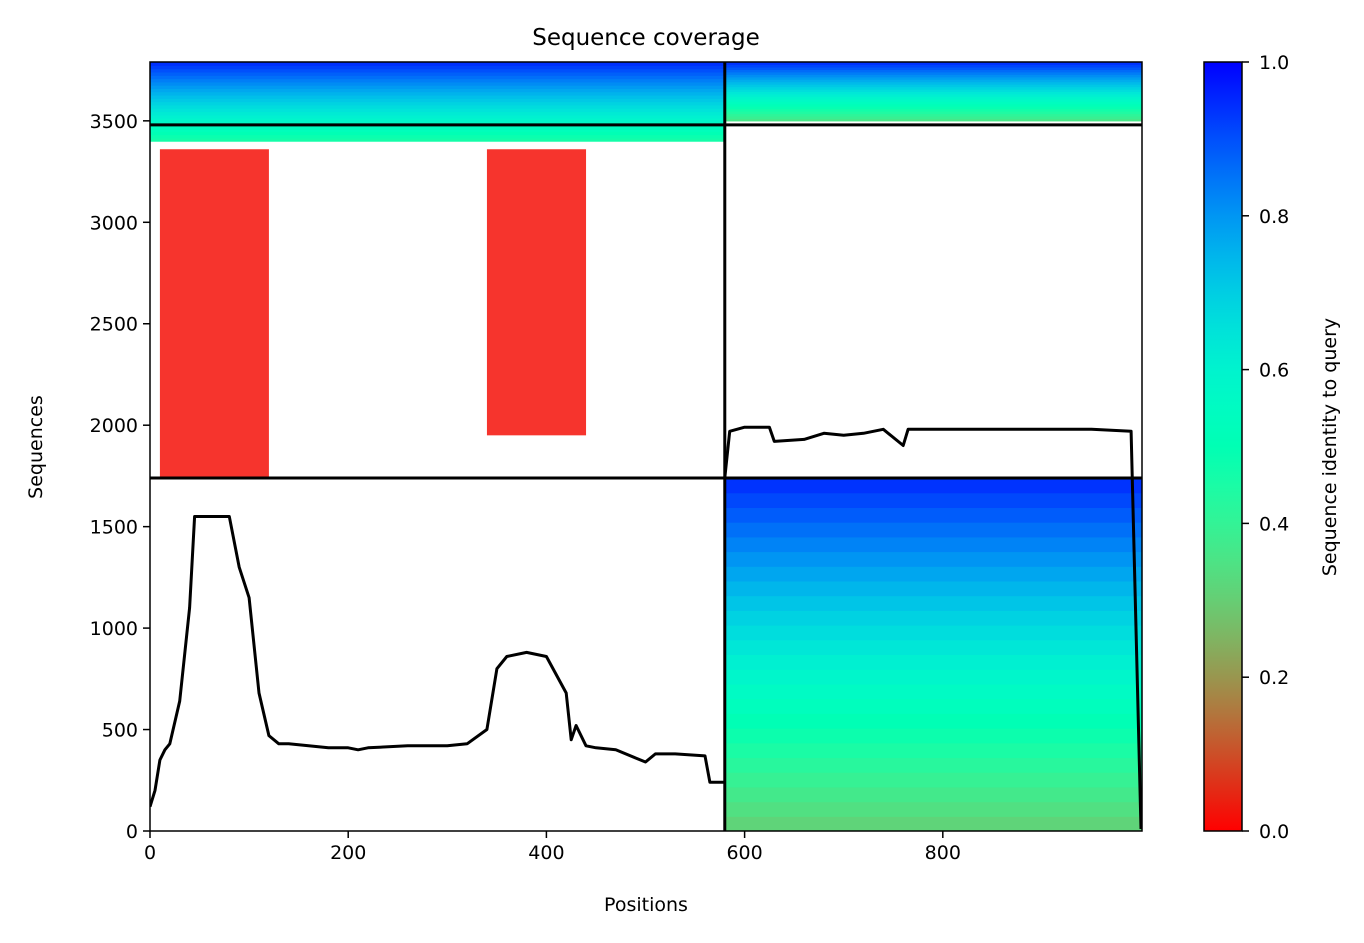  Describe the element at coordinates (114, 122) in the screenshot. I see `y-tick-label: 3500` at that location.